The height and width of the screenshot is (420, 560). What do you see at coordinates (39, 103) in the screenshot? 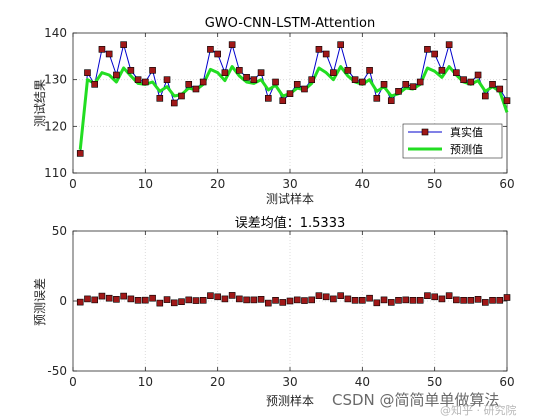
I see `top-ylabel: 测试结果` at bounding box center [39, 103].